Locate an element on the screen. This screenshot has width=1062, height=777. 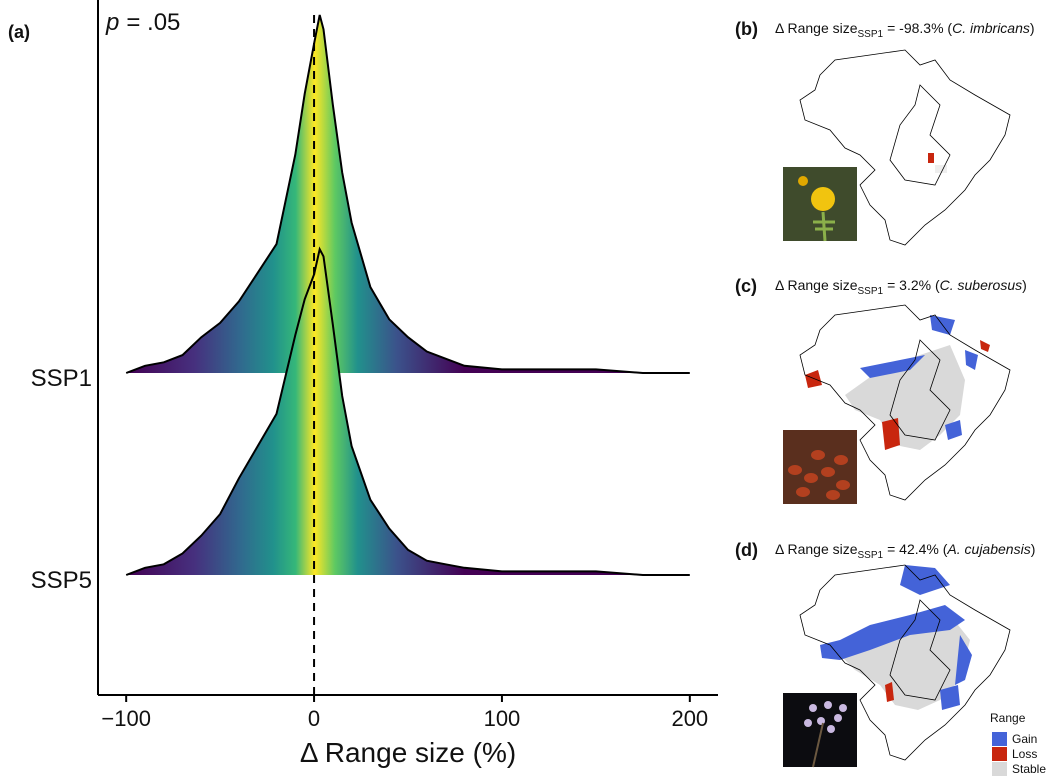
map-panel-label: (c) is located at coordinates (746, 286).